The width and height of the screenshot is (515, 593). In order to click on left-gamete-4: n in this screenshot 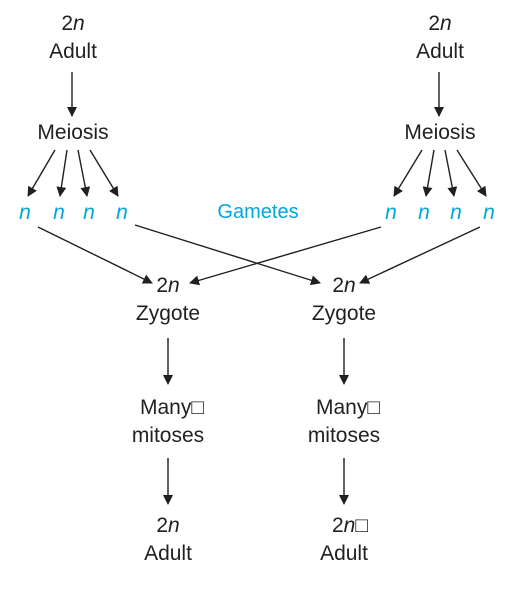, I will do `click(122, 212)`.